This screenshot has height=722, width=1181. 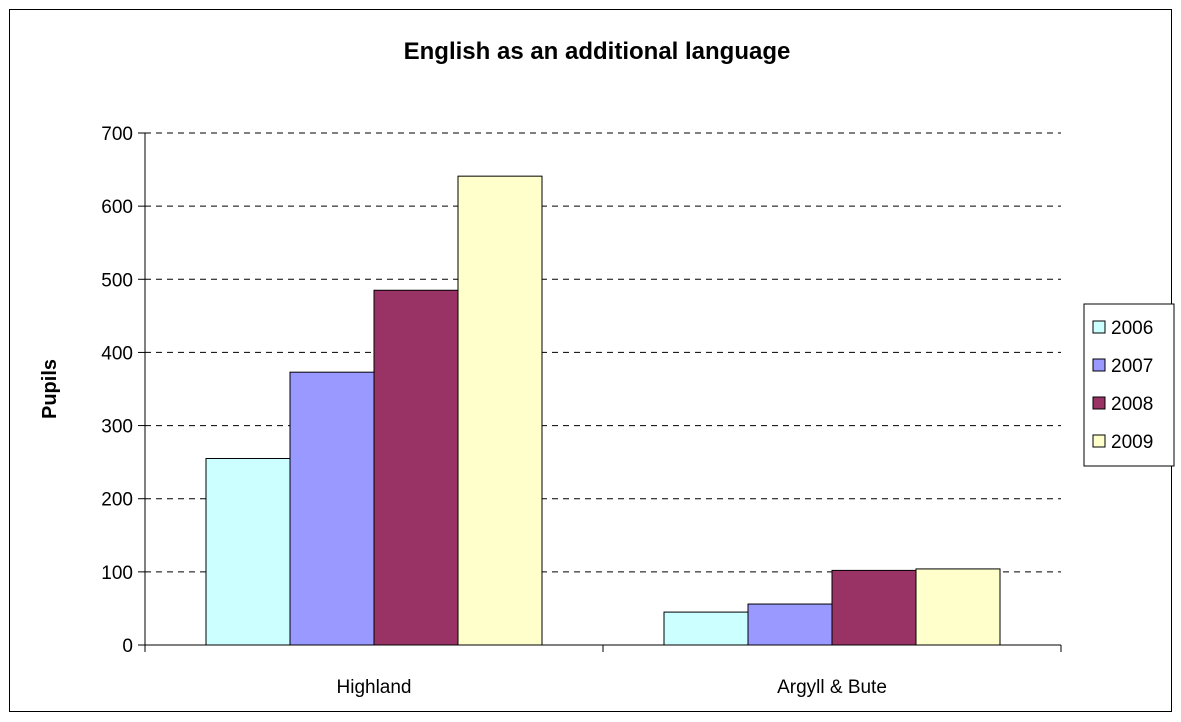 What do you see at coordinates (706, 628) in the screenshot?
I see `bar-2006-argyll-bute` at bounding box center [706, 628].